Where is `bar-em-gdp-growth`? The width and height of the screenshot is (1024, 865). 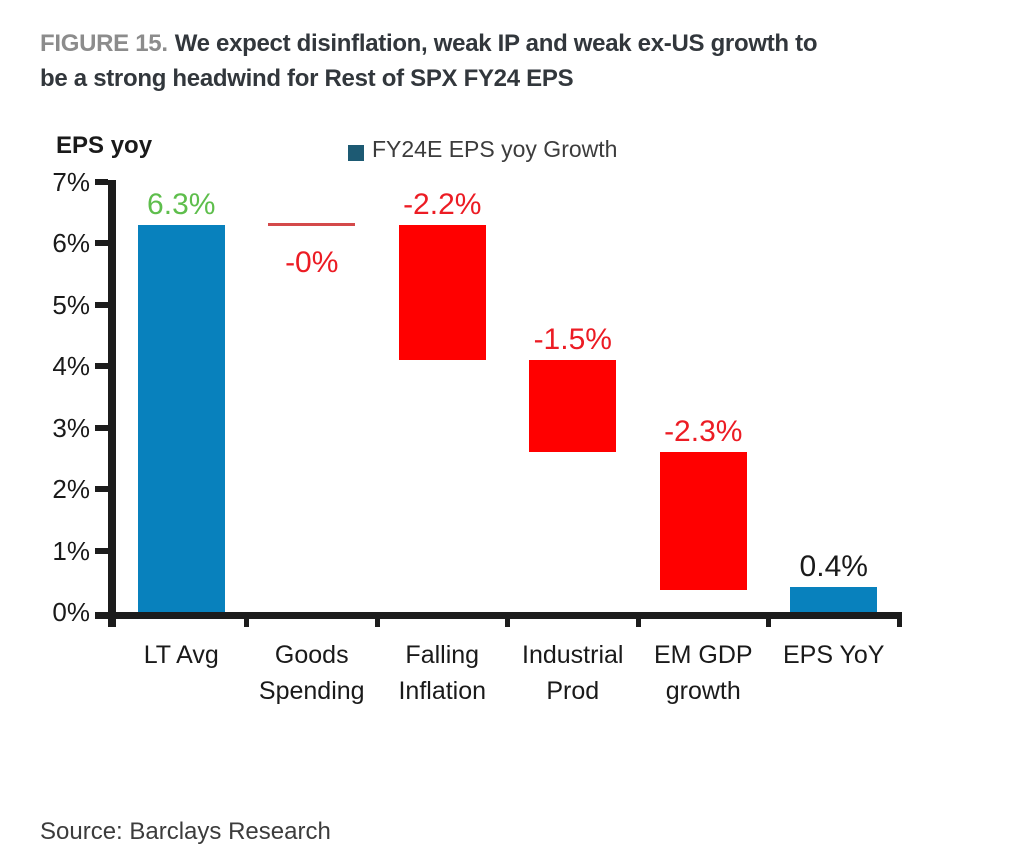 bar-em-gdp-growth is located at coordinates (703, 521).